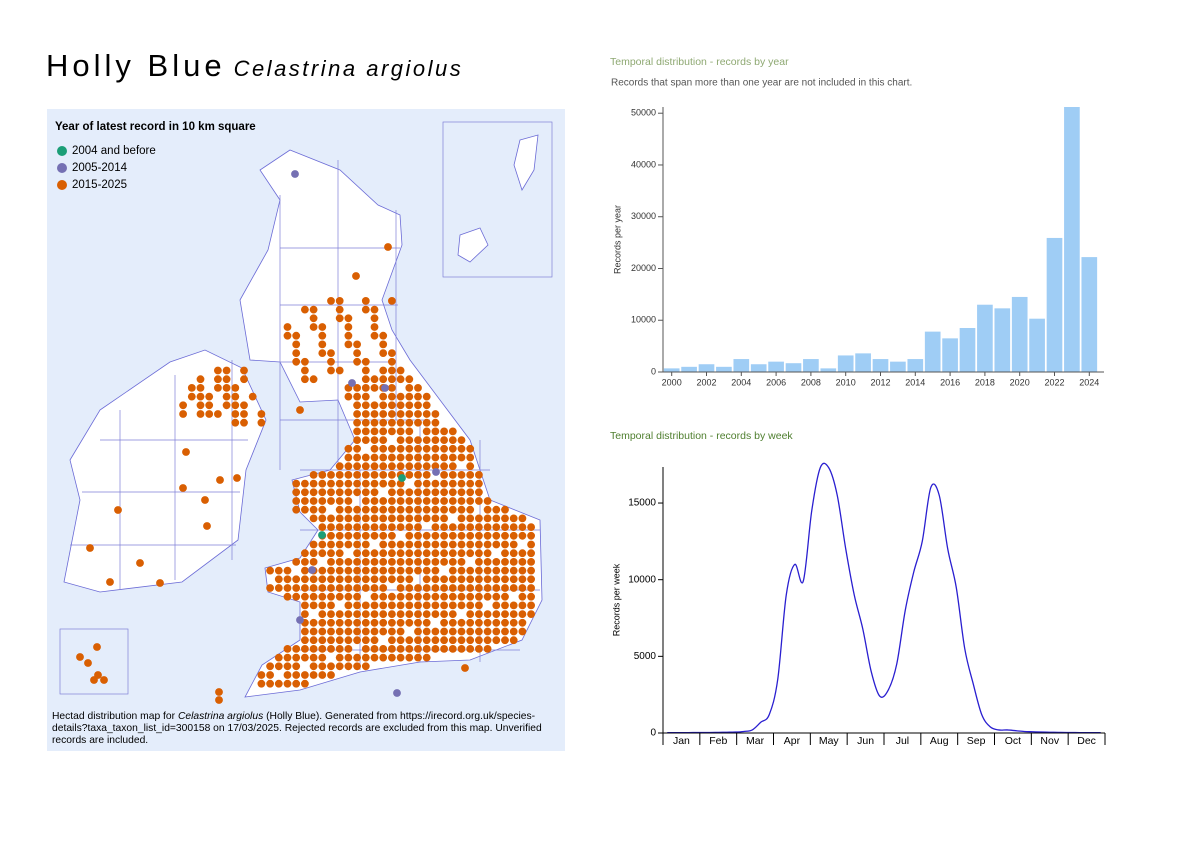  Describe the element at coordinates (884, 598) in the screenshot. I see `line` at that location.